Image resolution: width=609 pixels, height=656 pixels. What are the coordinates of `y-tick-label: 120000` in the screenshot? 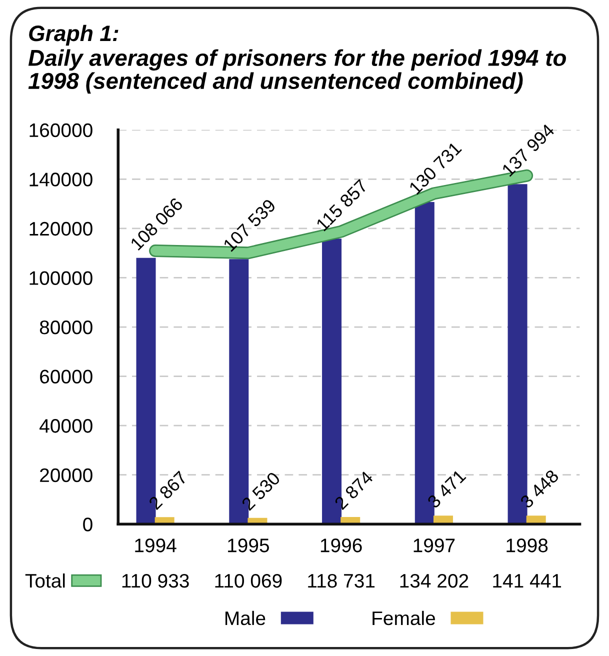 It's located at (61, 229).